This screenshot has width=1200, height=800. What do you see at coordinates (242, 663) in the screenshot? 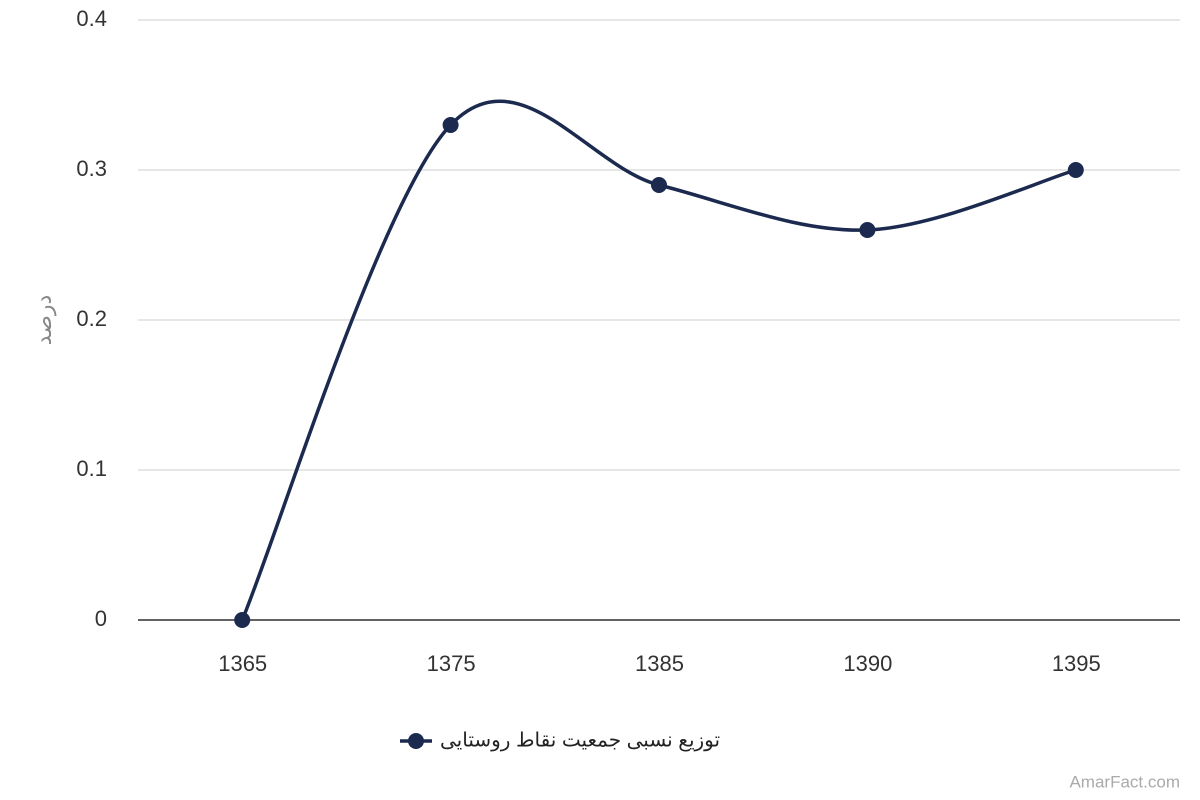
I see `x-tick-label: 1365` at bounding box center [242, 663].